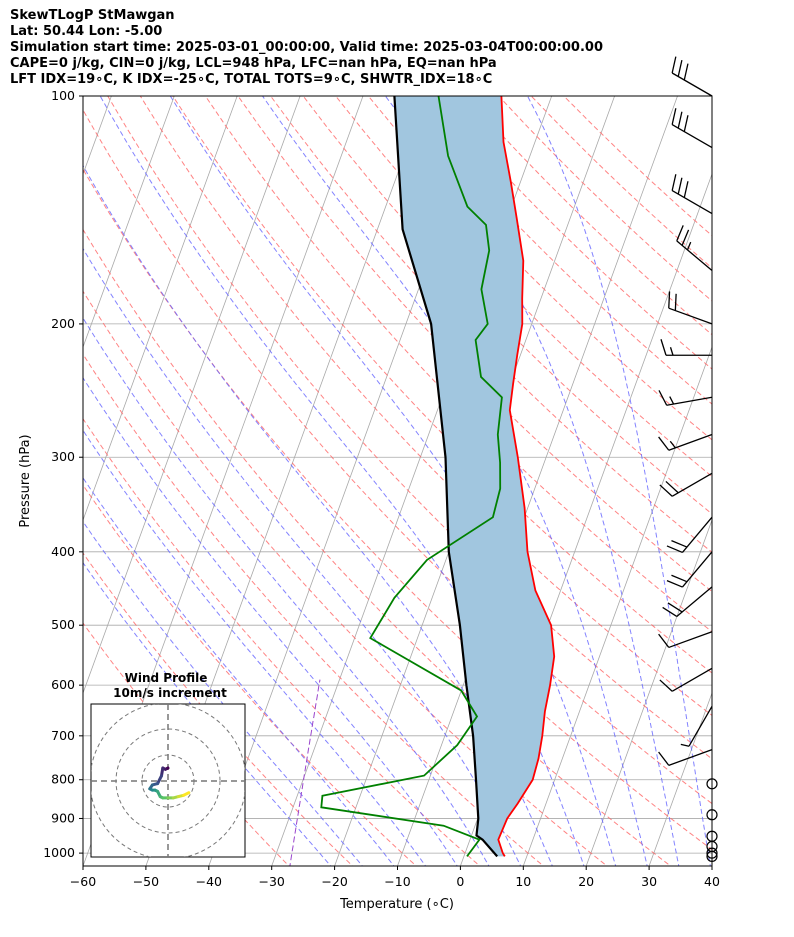 The height and width of the screenshot is (937, 794). What do you see at coordinates (168, 780) in the screenshot?
I see `hodograph-plot` at bounding box center [168, 780].